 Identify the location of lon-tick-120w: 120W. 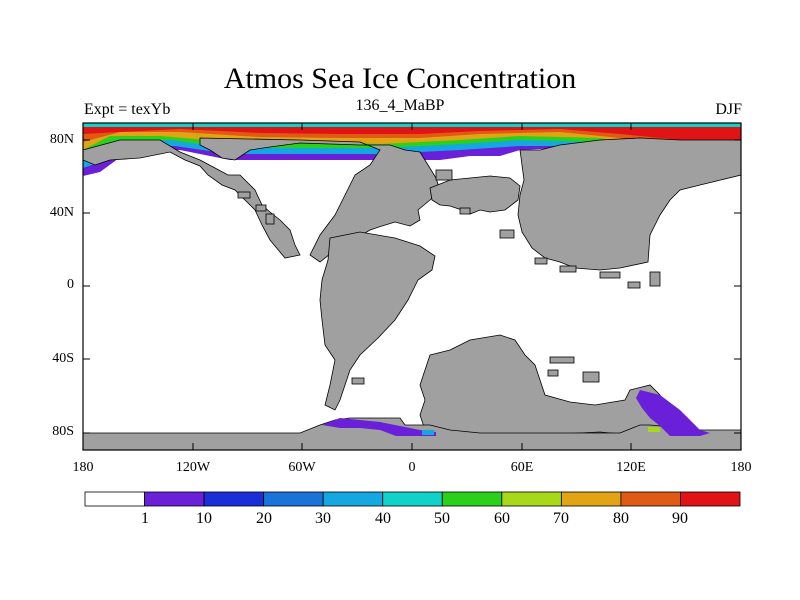
(193, 467).